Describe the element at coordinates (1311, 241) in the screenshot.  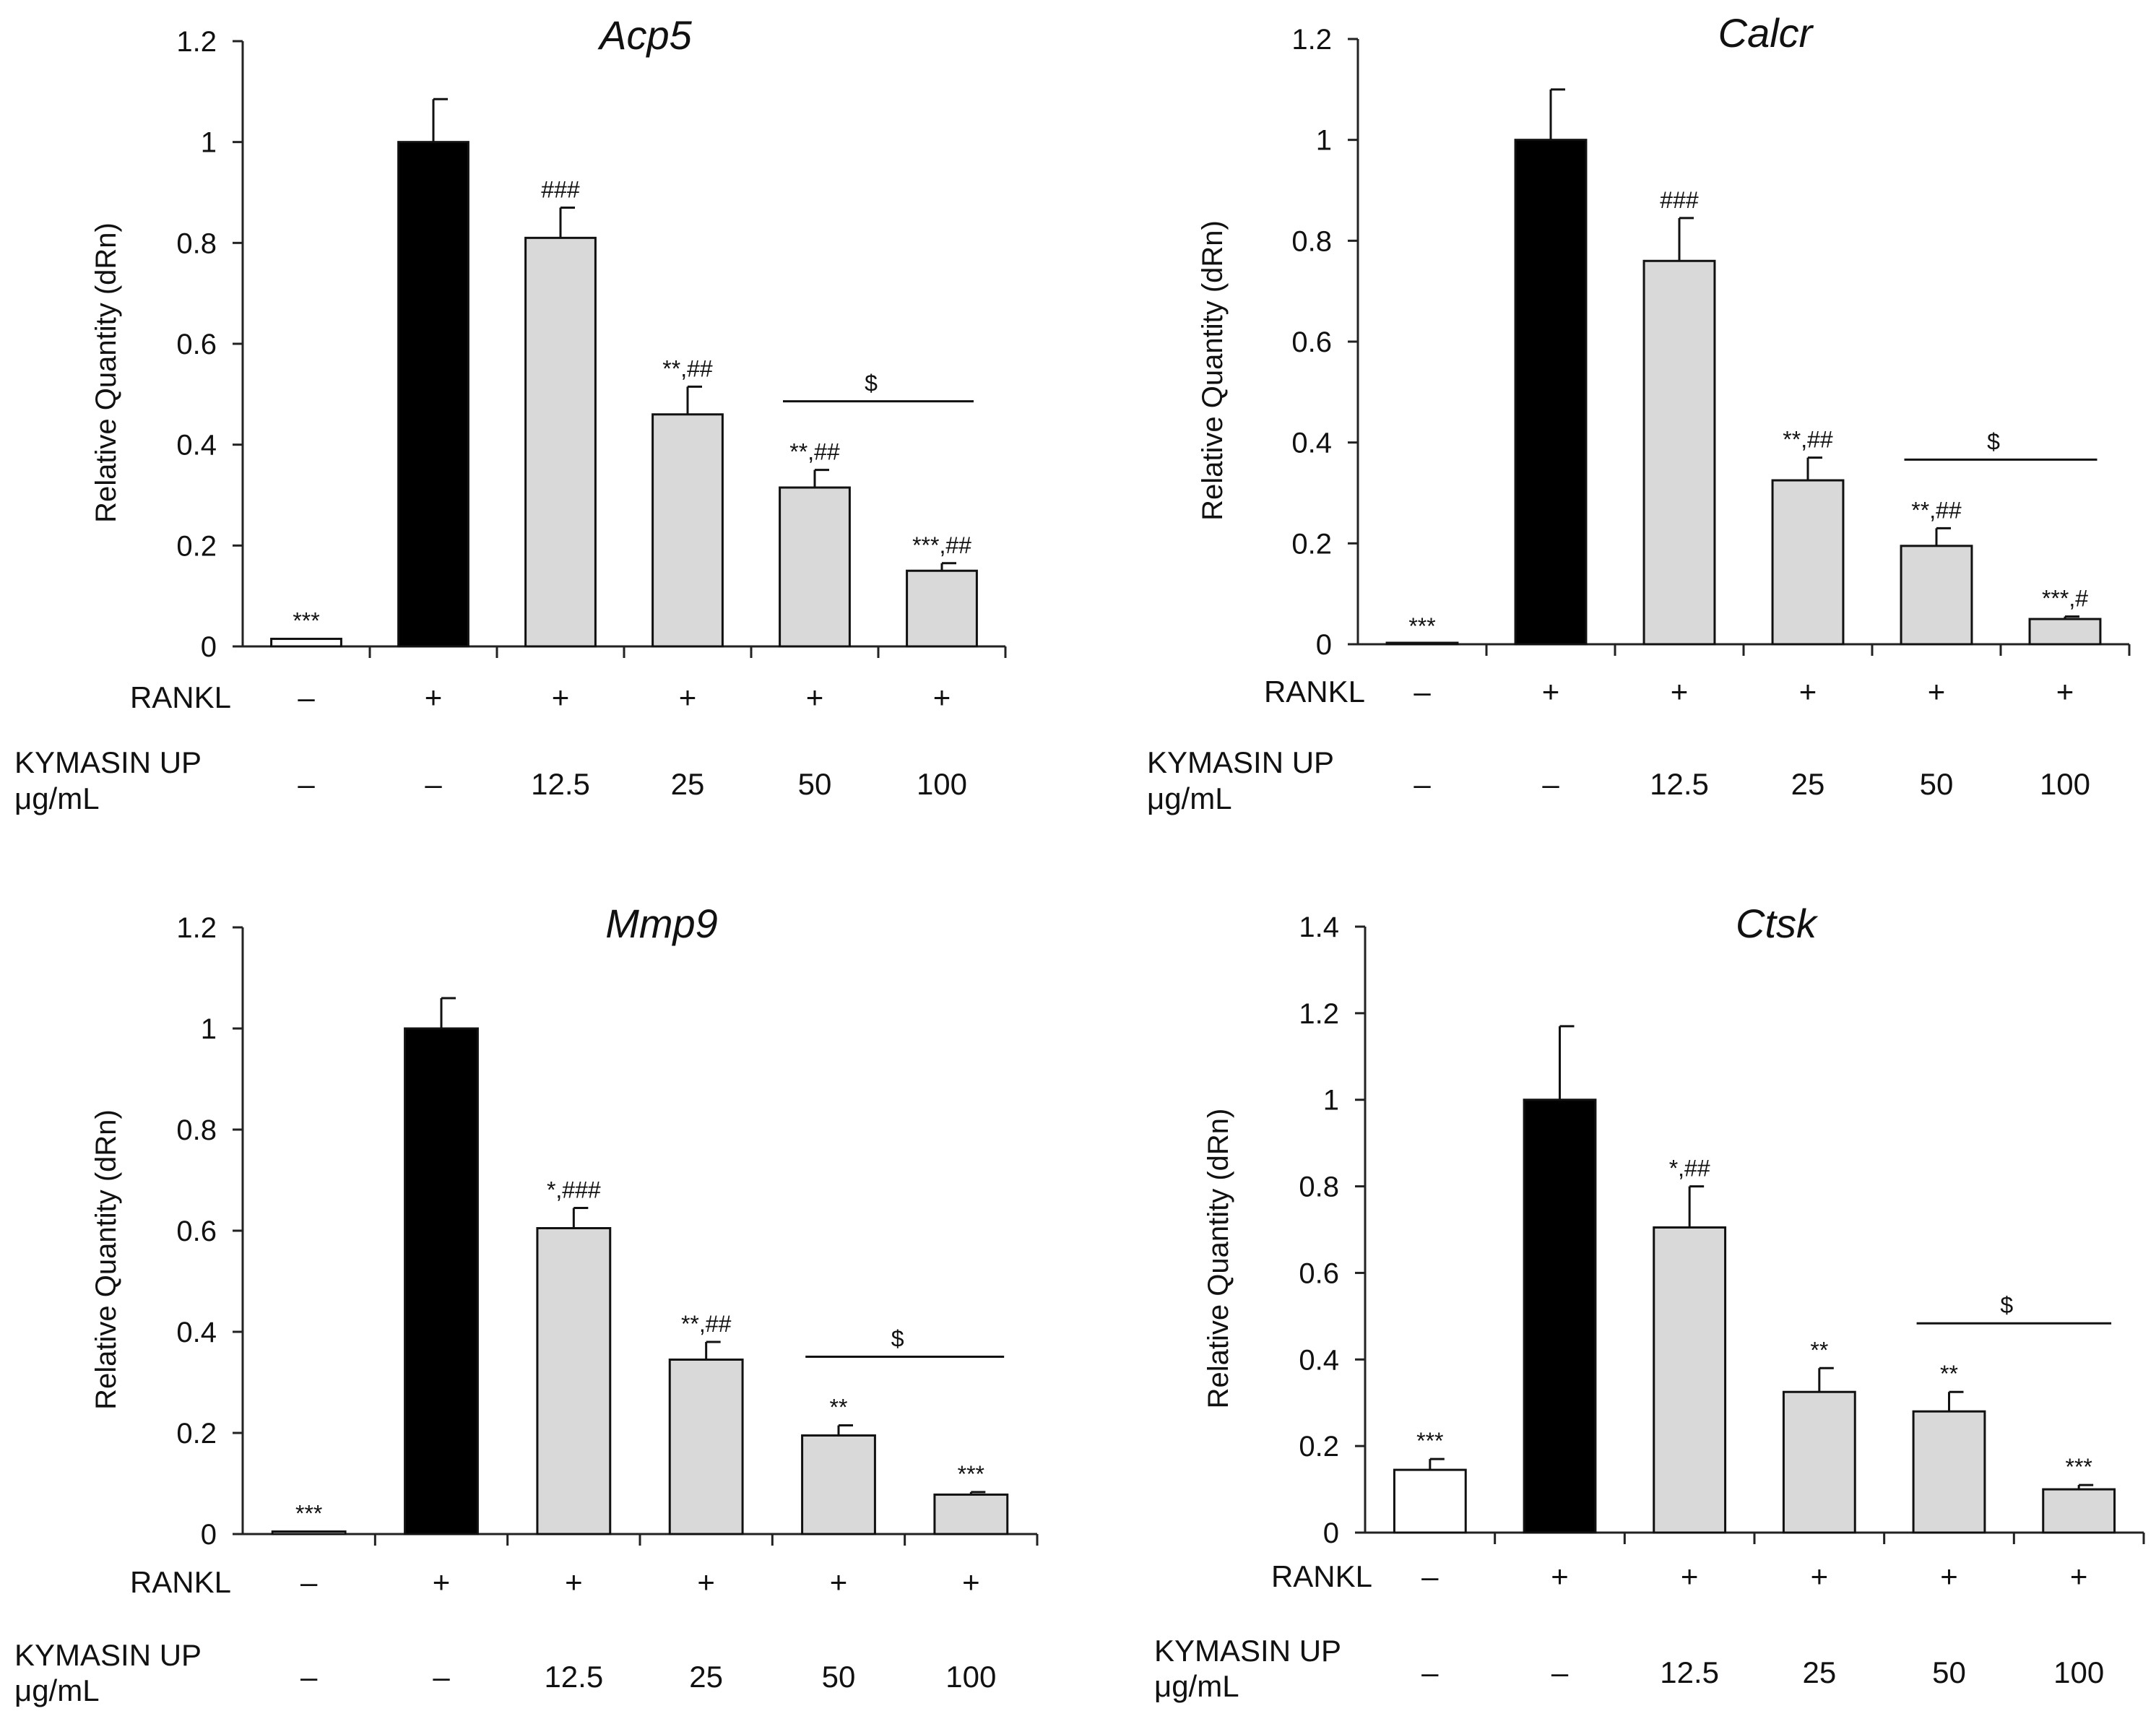
I see `y-tick-label: 0.8` at that location.